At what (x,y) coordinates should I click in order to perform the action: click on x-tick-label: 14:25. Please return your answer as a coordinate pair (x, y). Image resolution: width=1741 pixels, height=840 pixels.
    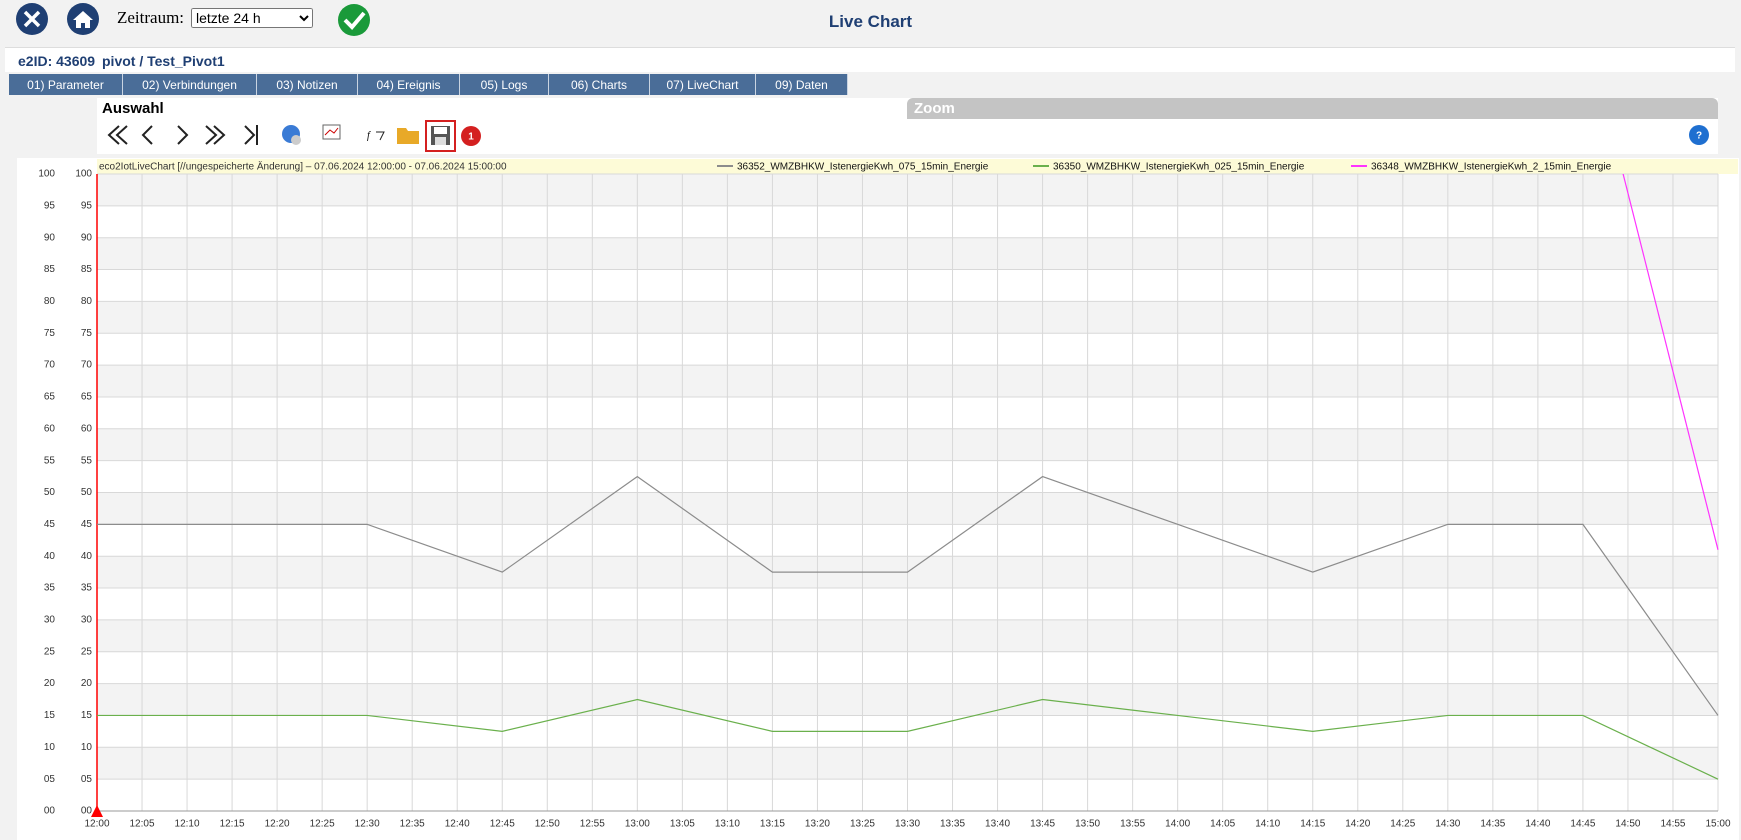
    Looking at the image, I should click on (1402, 824).